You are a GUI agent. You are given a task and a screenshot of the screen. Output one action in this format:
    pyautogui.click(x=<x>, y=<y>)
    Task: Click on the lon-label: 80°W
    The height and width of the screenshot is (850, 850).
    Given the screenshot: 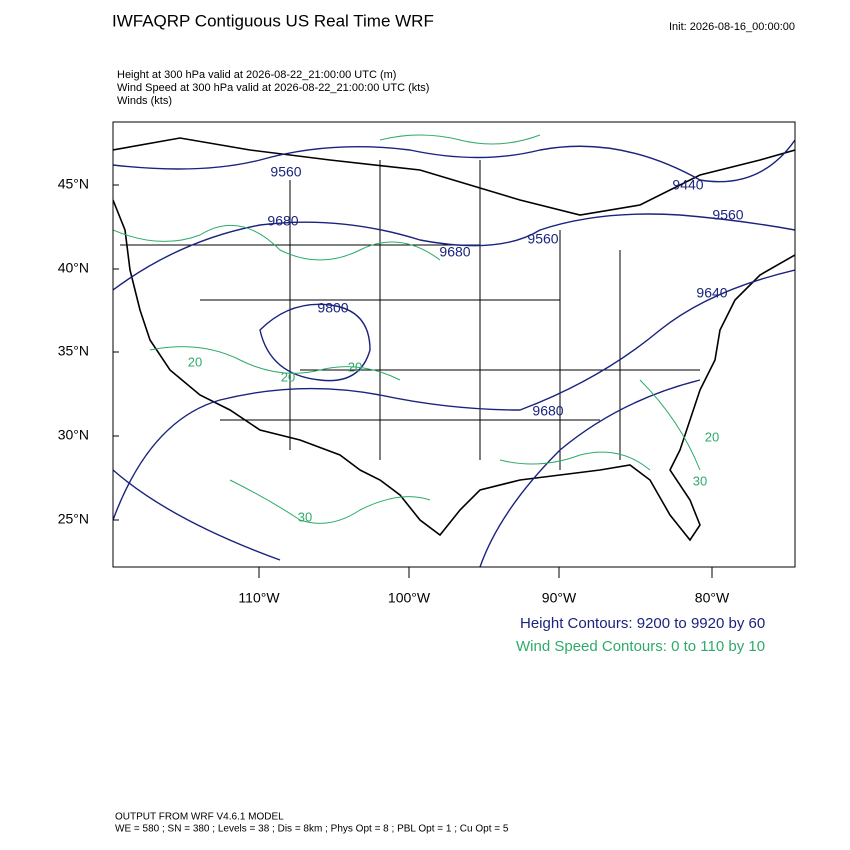 What is the action you would take?
    pyautogui.click(x=712, y=598)
    